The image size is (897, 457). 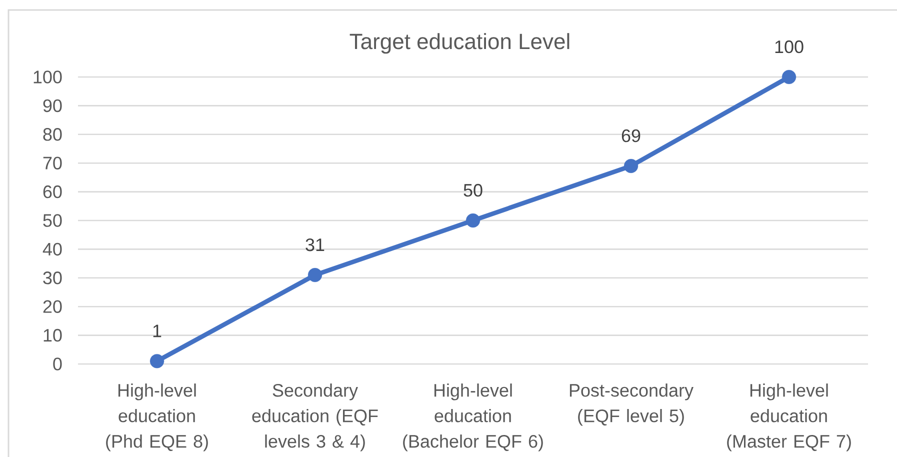 What do you see at coordinates (52, 105) in the screenshot?
I see `y-tick-label: 90` at bounding box center [52, 105].